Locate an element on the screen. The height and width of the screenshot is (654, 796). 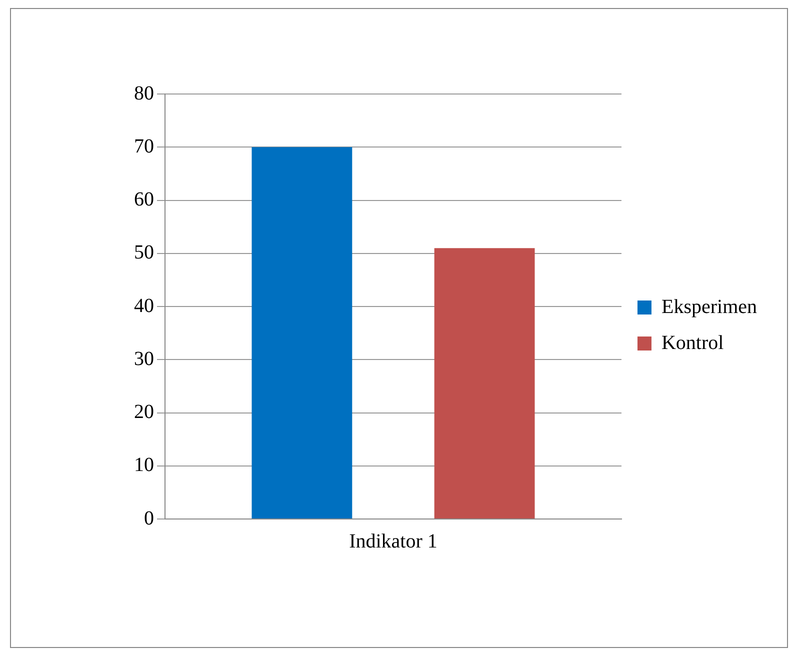
y-tick-label: 10 is located at coordinates (144, 465).